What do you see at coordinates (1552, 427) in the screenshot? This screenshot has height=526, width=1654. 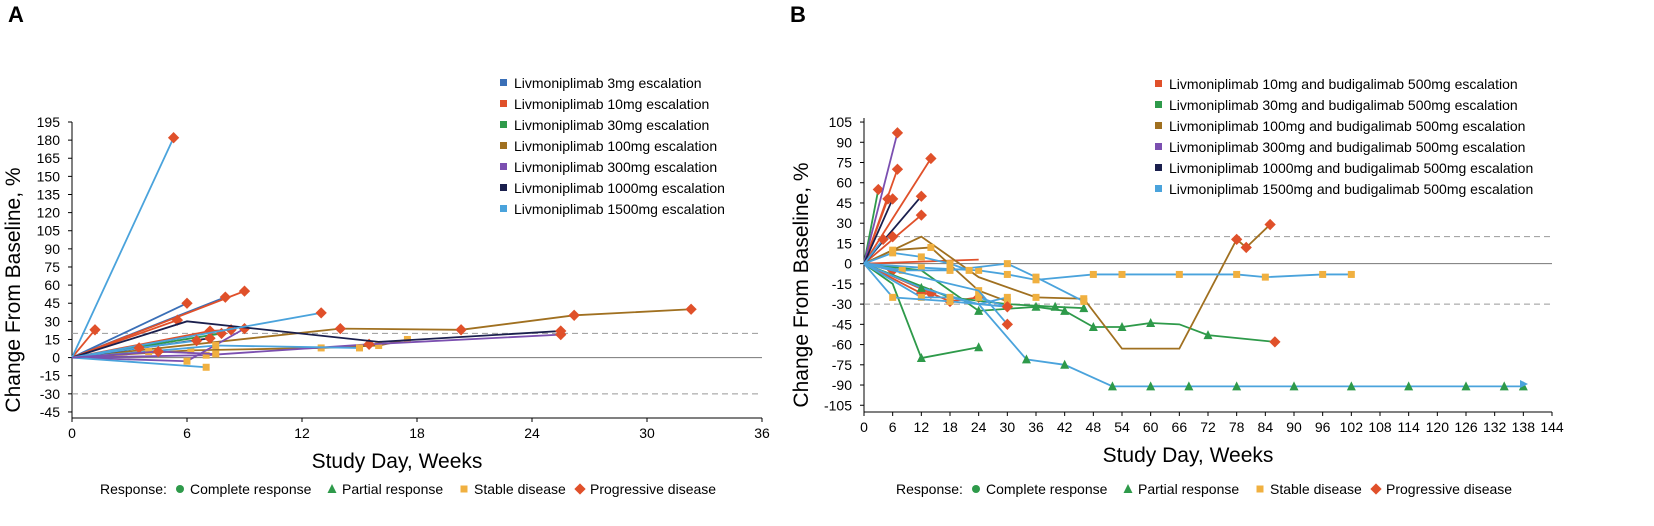 I see `x-tick-label: 144` at bounding box center [1552, 427].